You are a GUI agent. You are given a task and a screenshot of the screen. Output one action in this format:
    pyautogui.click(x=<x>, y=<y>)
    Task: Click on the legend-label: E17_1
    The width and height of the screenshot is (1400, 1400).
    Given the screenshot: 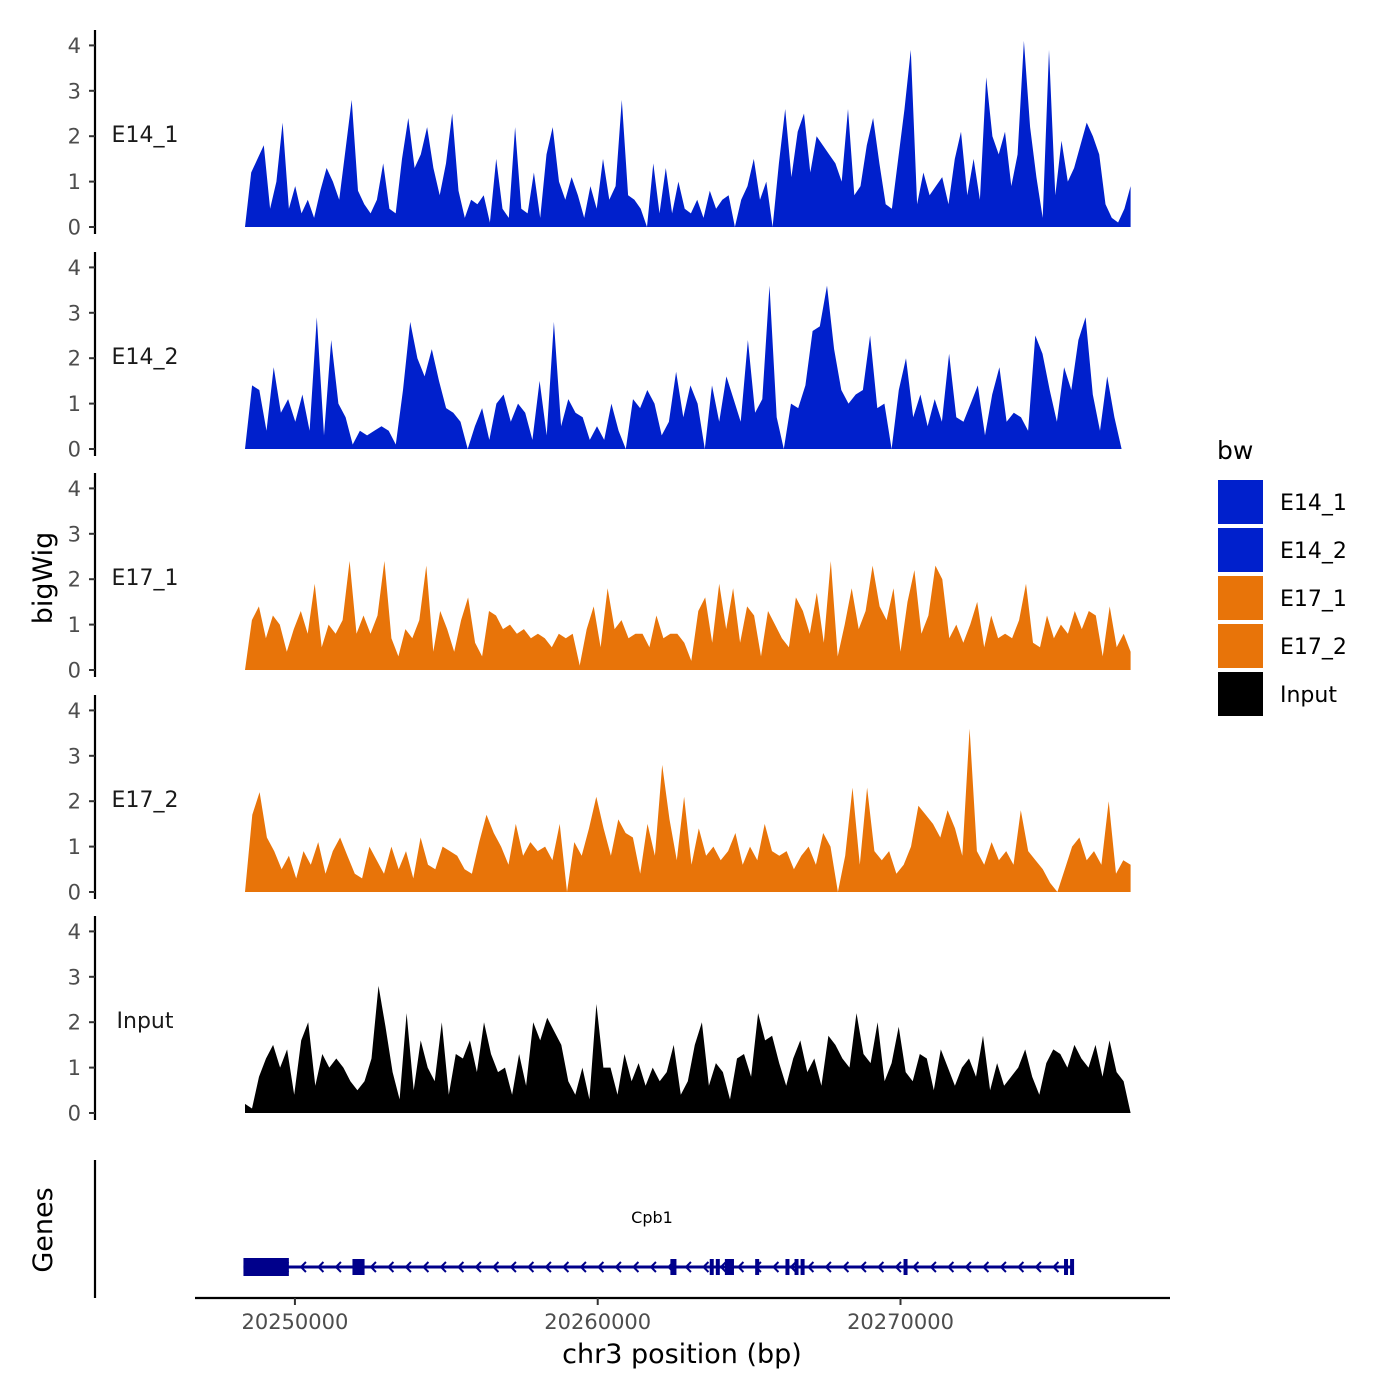 What is the action you would take?
    pyautogui.click(x=1313, y=599)
    